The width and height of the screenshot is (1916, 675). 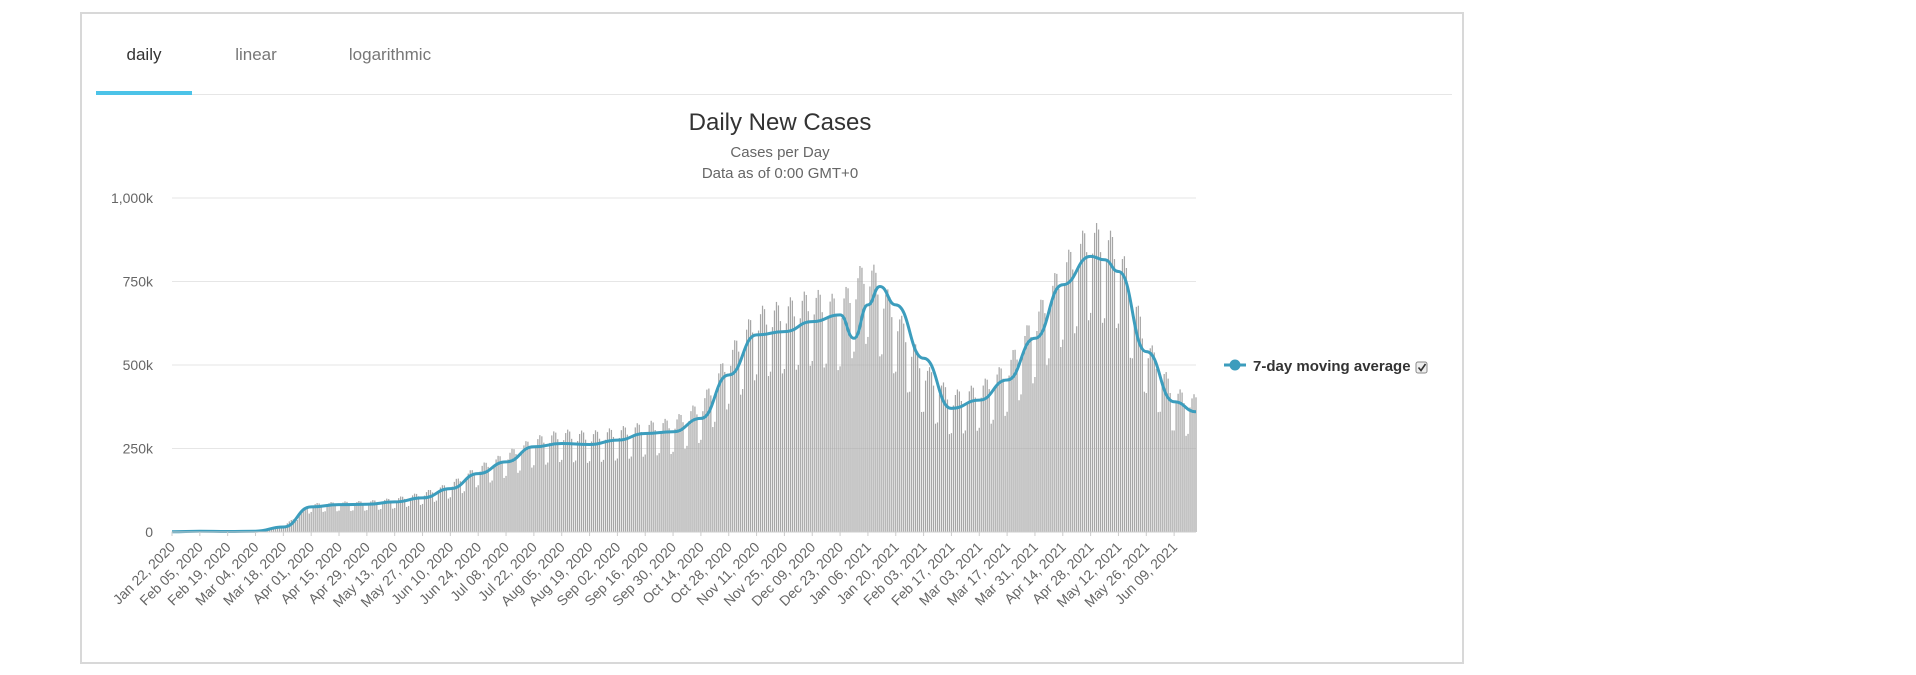 I want to click on tab-linear: linear, so click(x=256, y=61).